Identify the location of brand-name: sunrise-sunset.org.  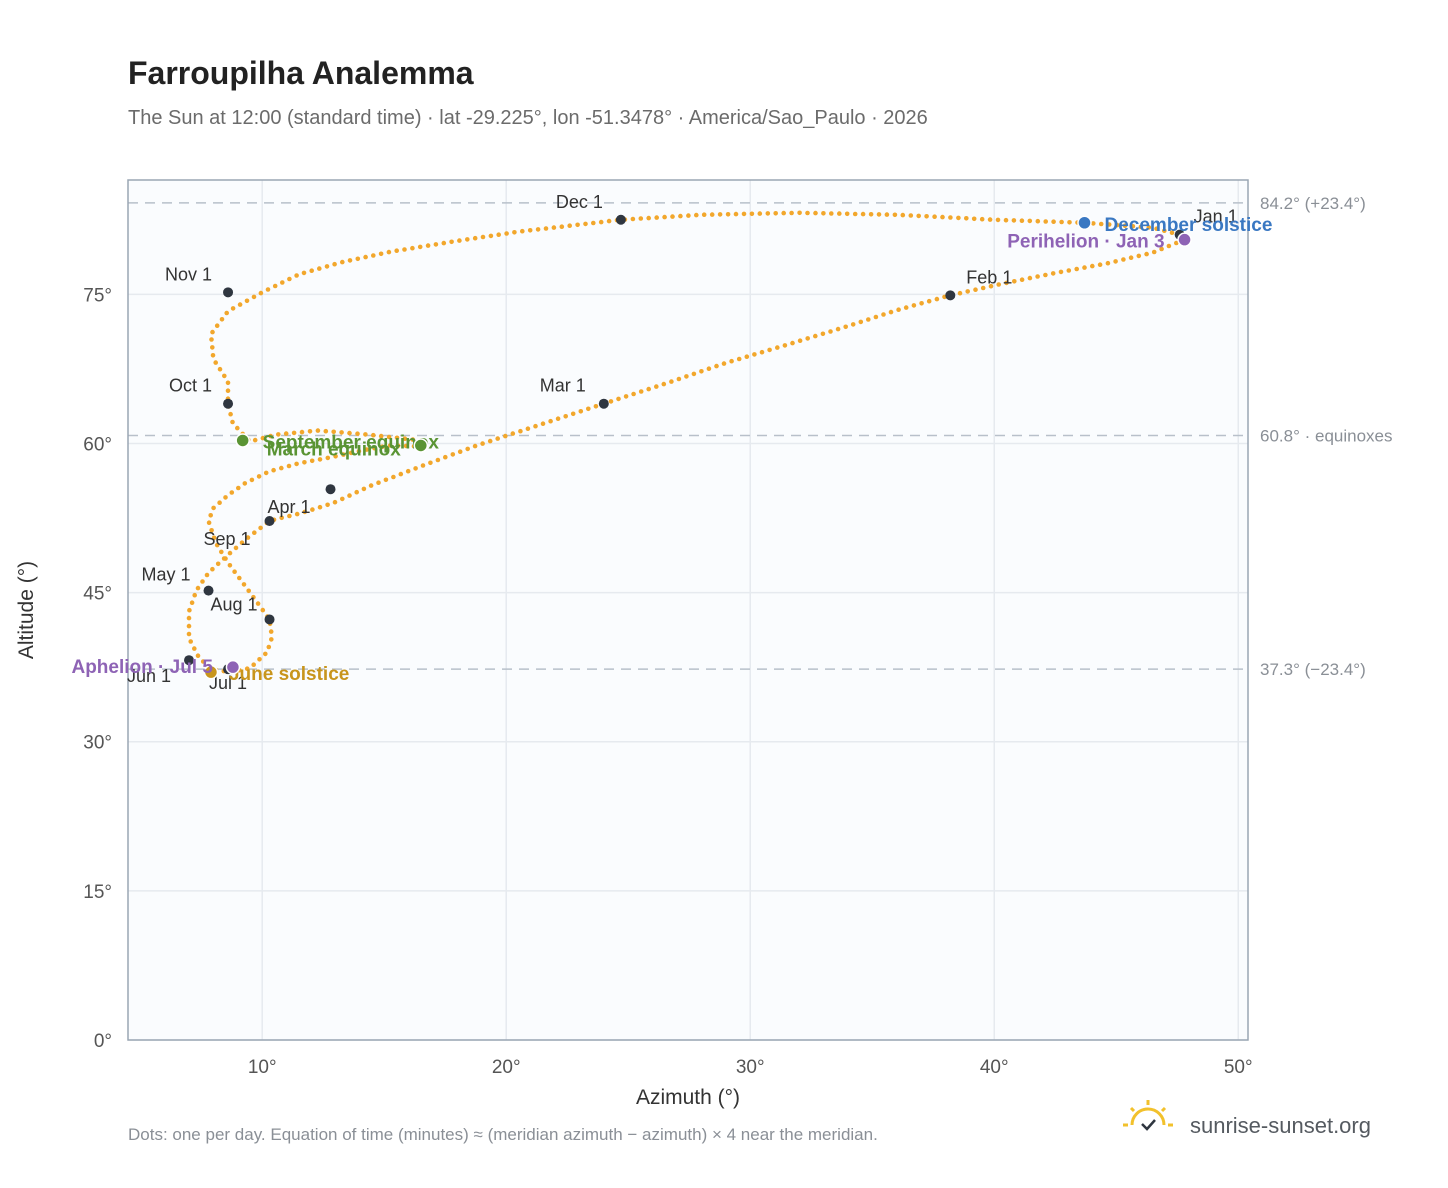
(1280, 1125).